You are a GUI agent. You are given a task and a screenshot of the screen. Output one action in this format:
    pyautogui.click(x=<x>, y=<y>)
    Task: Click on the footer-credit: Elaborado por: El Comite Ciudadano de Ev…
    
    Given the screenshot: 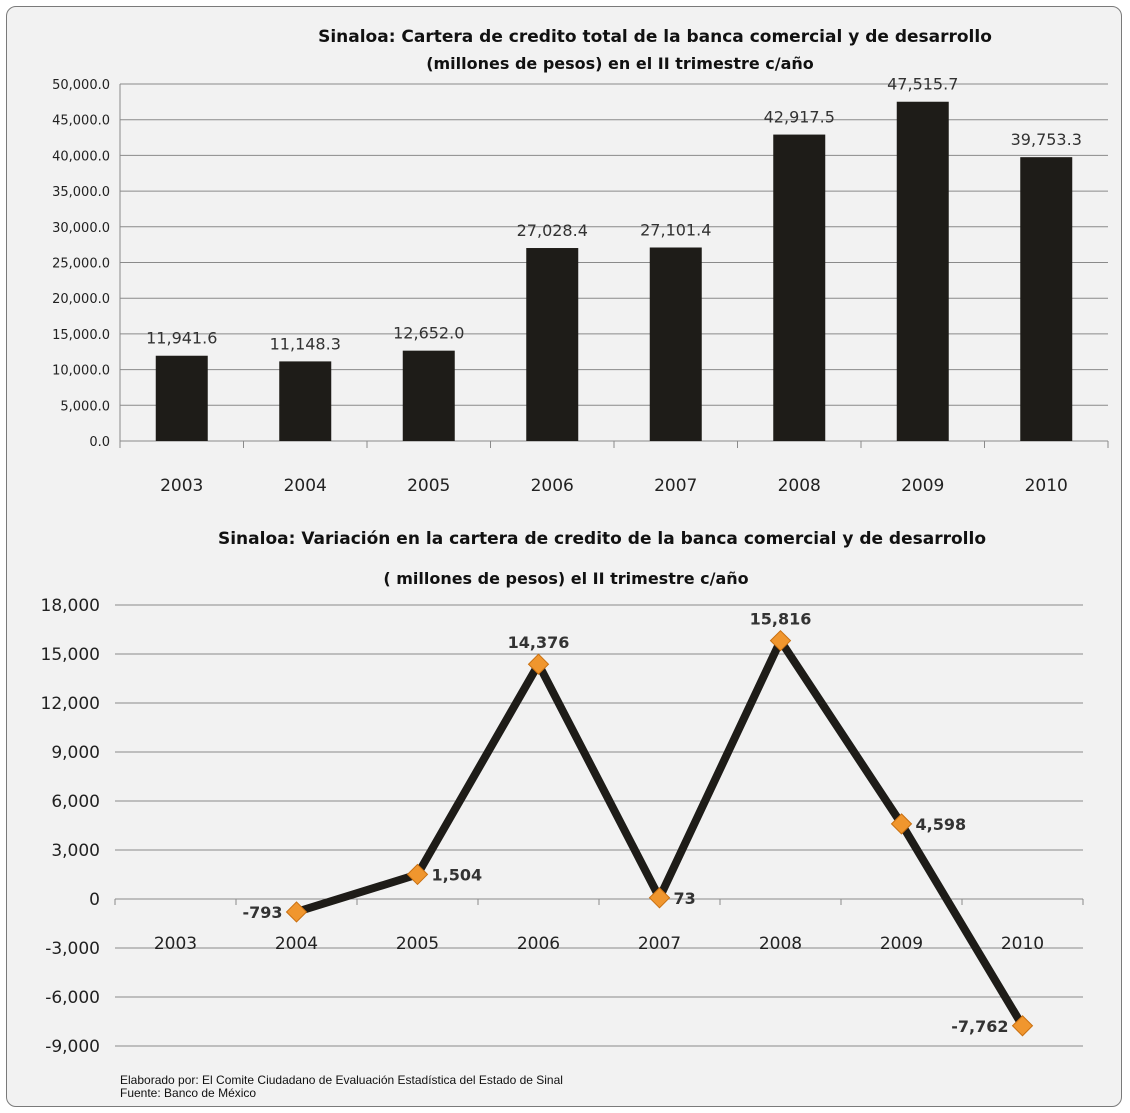 What is the action you would take?
    pyautogui.click(x=341, y=1080)
    